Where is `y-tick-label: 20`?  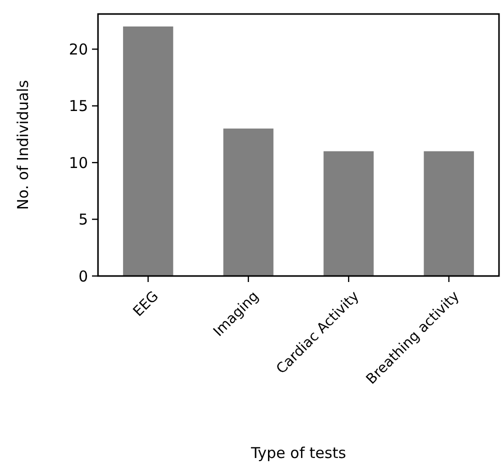
y-tick-label: 20 is located at coordinates (78, 49).